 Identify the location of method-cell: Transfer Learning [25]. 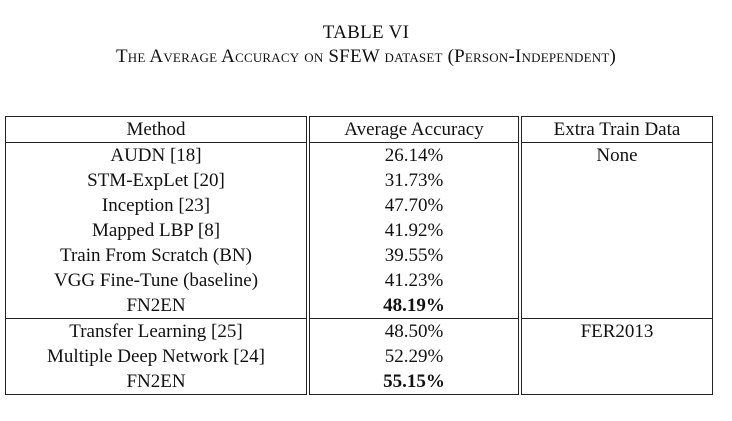
(157, 331).